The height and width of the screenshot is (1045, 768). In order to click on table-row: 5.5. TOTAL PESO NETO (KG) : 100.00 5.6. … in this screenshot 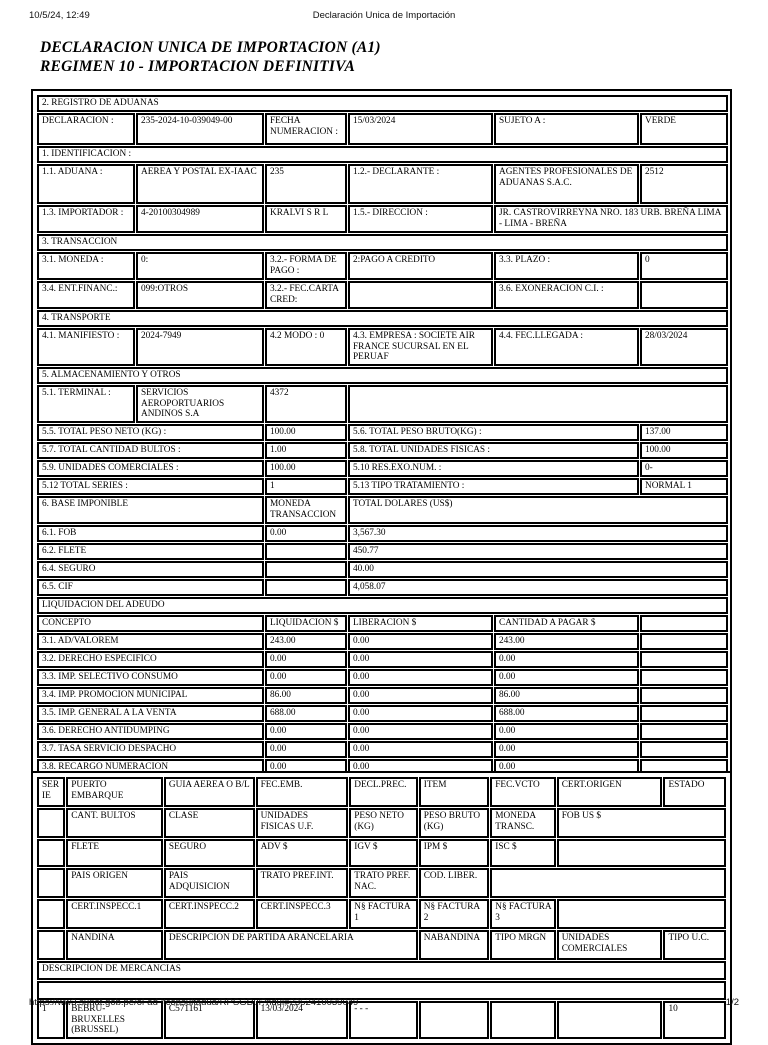, I will do `click(383, 432)`.